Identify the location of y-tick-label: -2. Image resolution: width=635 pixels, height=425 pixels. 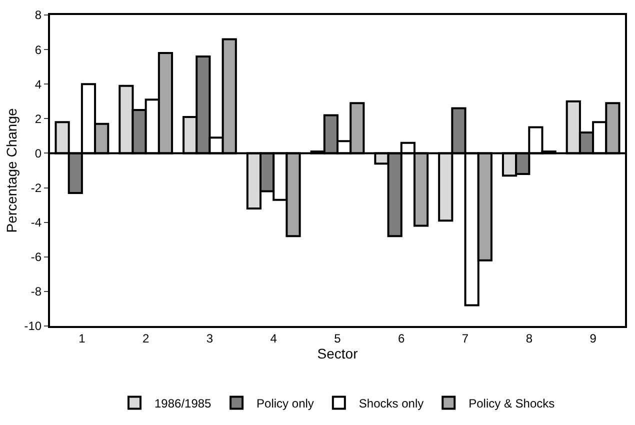
(36, 187).